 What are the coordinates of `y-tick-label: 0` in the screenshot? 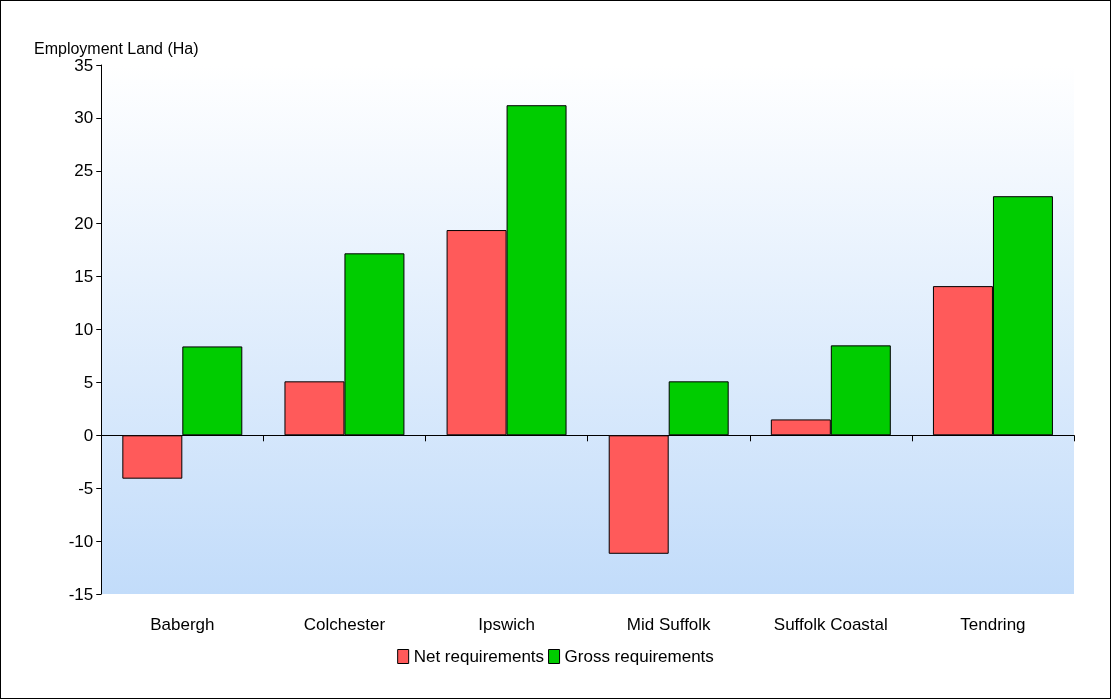 It's located at (88, 435).